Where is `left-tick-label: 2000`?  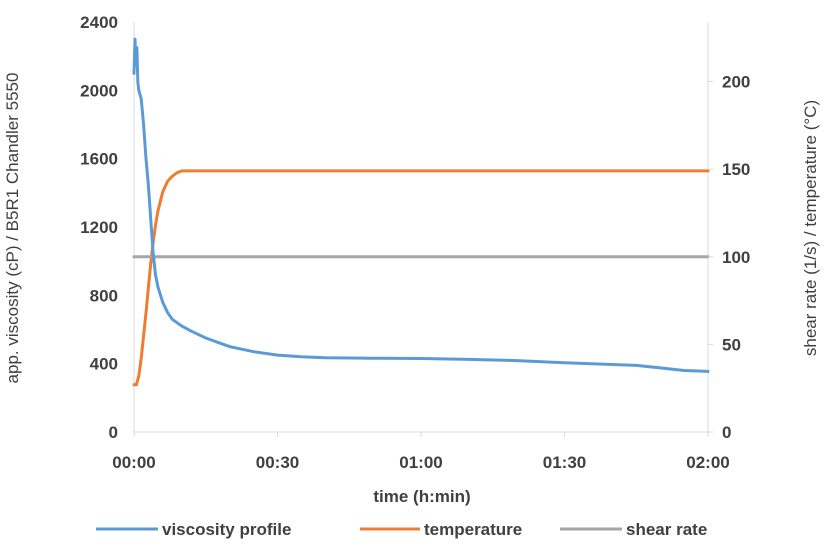 left-tick-label: 2000 is located at coordinates (99, 90).